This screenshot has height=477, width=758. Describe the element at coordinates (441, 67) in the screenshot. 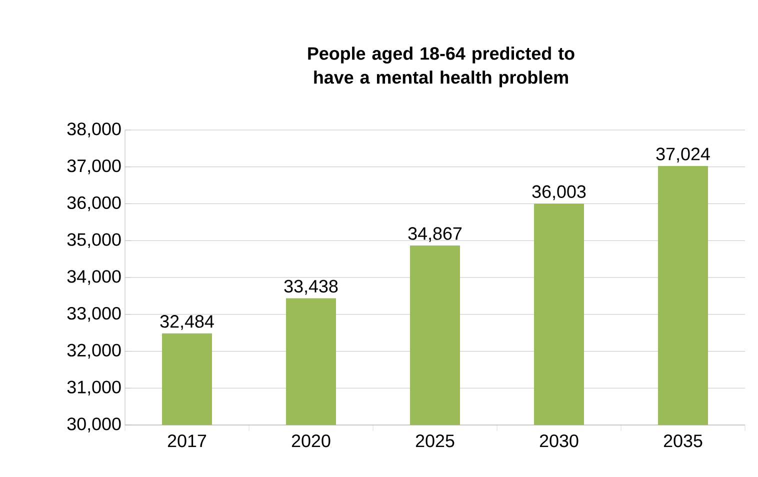

I see `chart-title: People aged 18-64 predicted to have a mental health problem` at that location.